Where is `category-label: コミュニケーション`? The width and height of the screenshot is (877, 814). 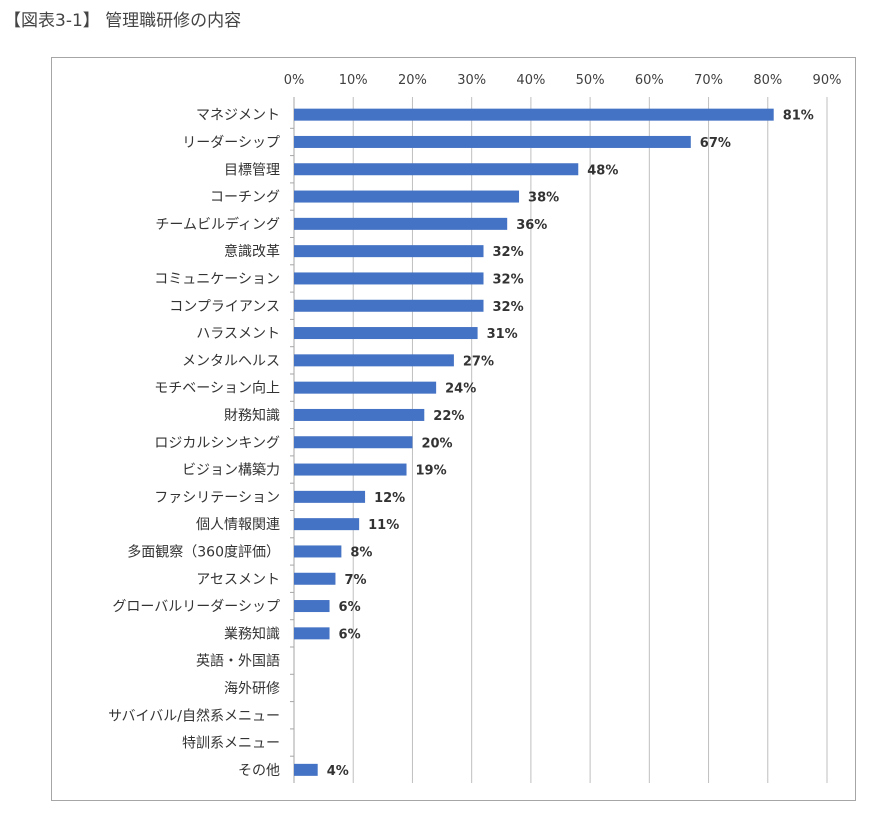
category-label: コミュニケーション is located at coordinates (217, 279).